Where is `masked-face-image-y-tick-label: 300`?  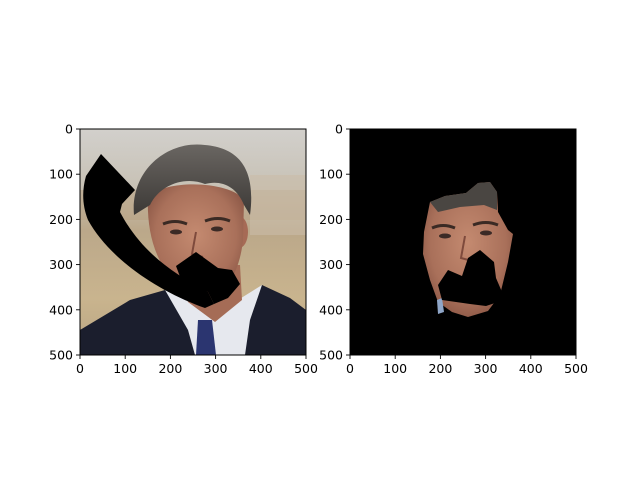 masked-face-image-y-tick-label: 300 is located at coordinates (331, 264).